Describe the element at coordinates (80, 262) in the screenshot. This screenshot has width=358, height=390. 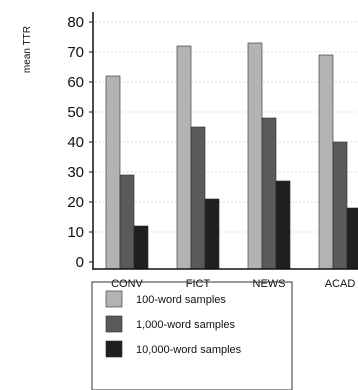
I see `y-tick-label: 0` at that location.